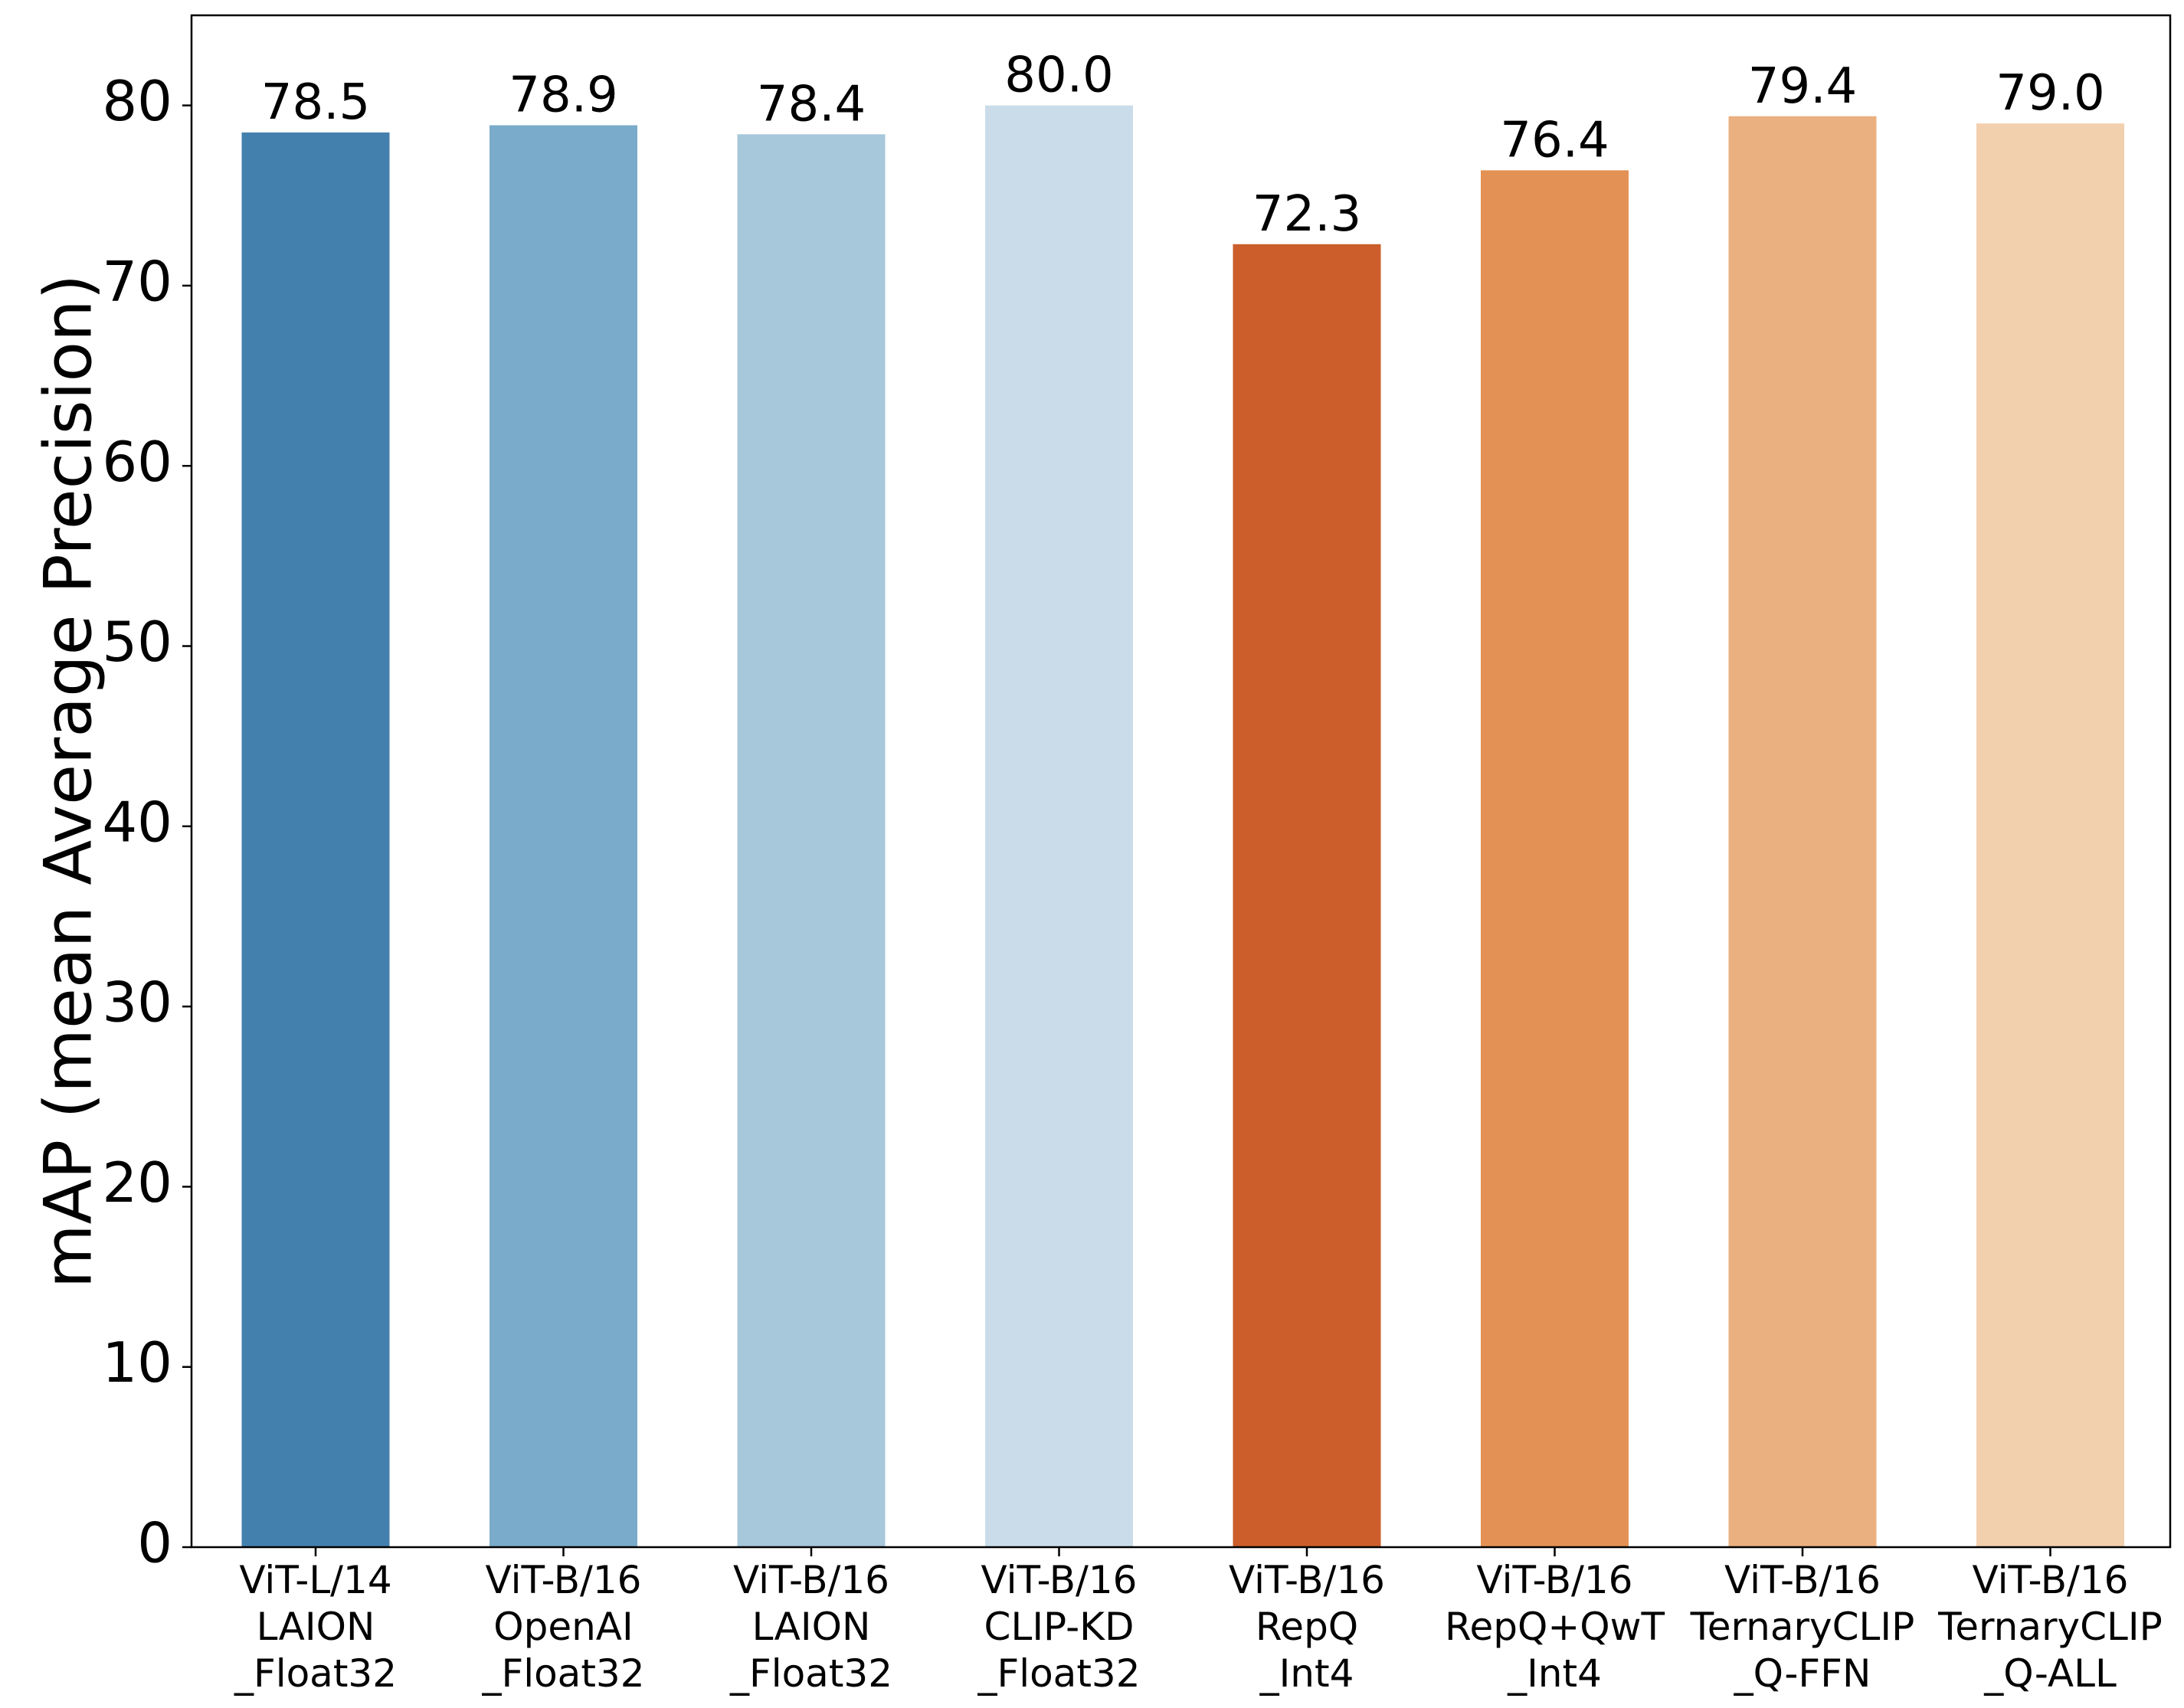 The width and height of the screenshot is (2184, 1708). What do you see at coordinates (1307, 1627) in the screenshot?
I see `x-tick-label-5-line-2: RepQ` at bounding box center [1307, 1627].